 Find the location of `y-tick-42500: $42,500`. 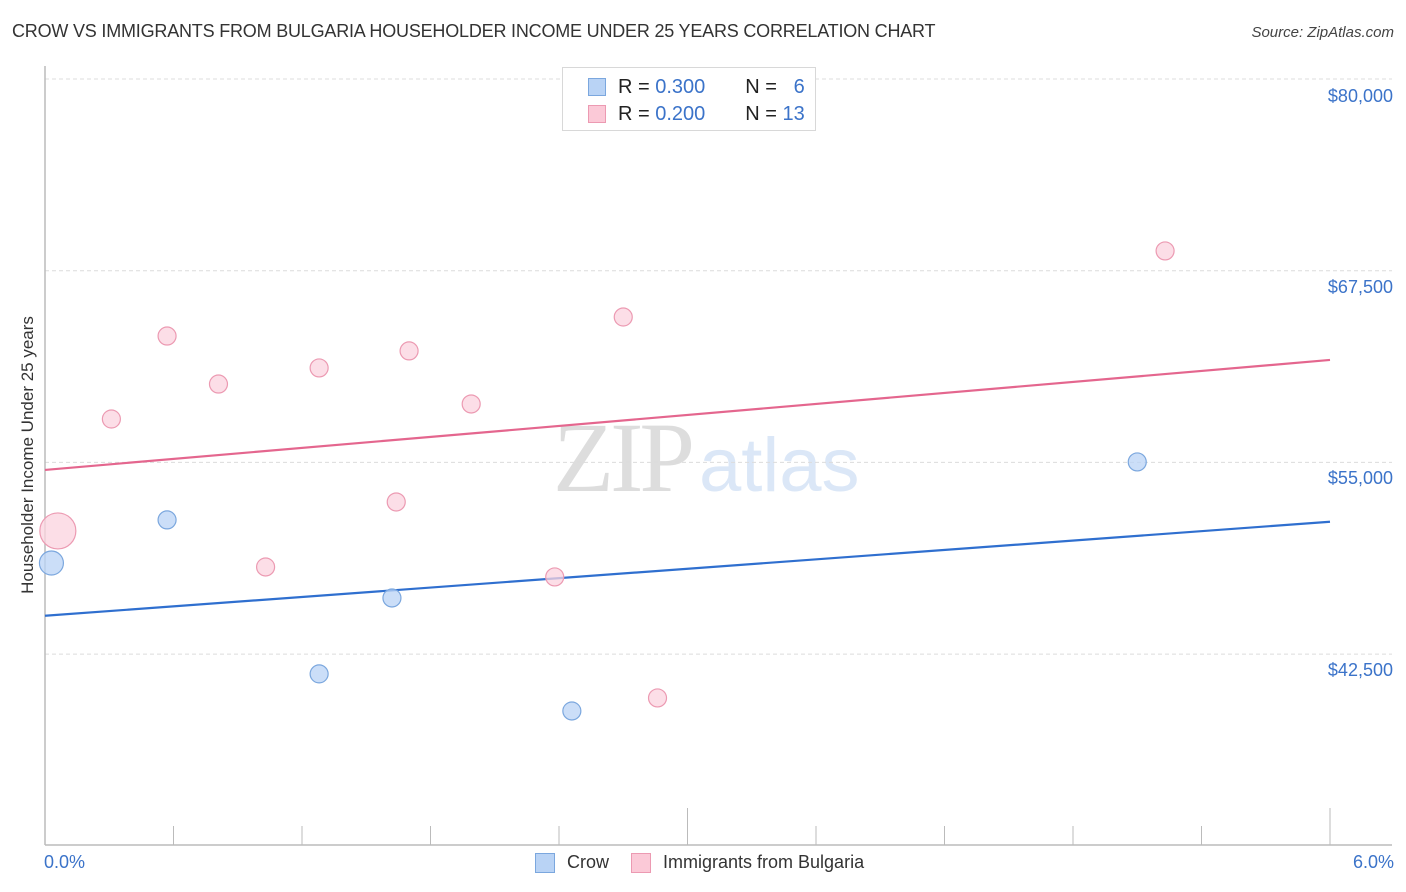

y-tick-42500: $42,500 is located at coordinates (1360, 670).